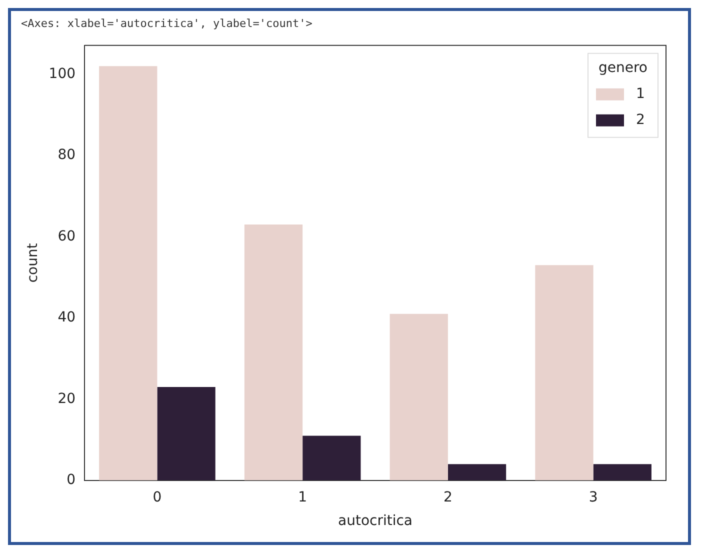 Image resolution: width=703 pixels, height=557 pixels. Describe the element at coordinates (71, 480) in the screenshot. I see `y-tick-label: 0` at that location.